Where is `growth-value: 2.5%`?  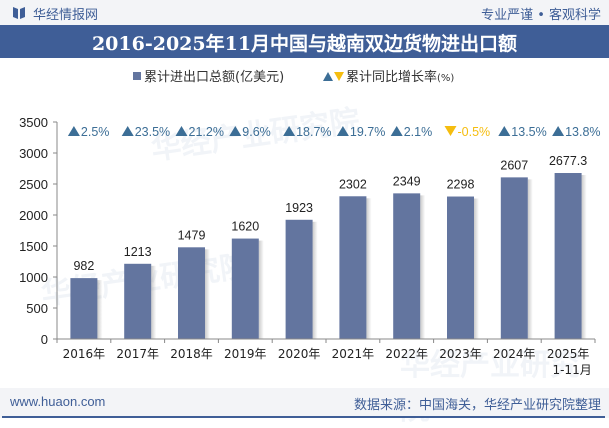
growth-value: 2.5% is located at coordinates (95, 132).